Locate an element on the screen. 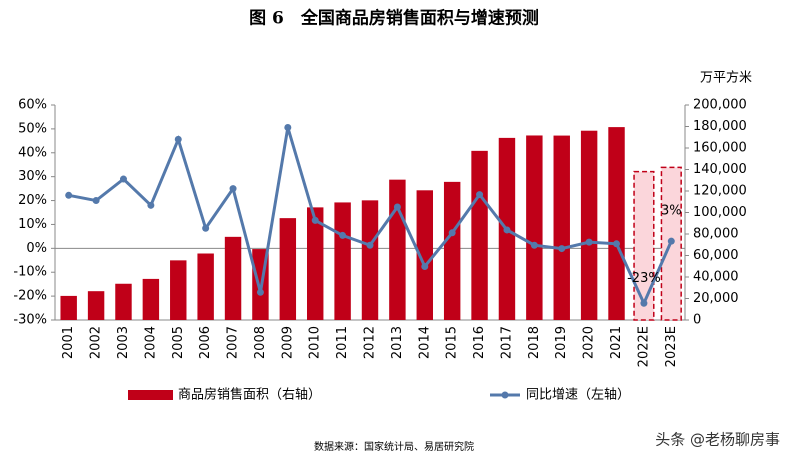 This screenshot has width=788, height=465. y2-axis-label: 万平方米 is located at coordinates (726, 78).